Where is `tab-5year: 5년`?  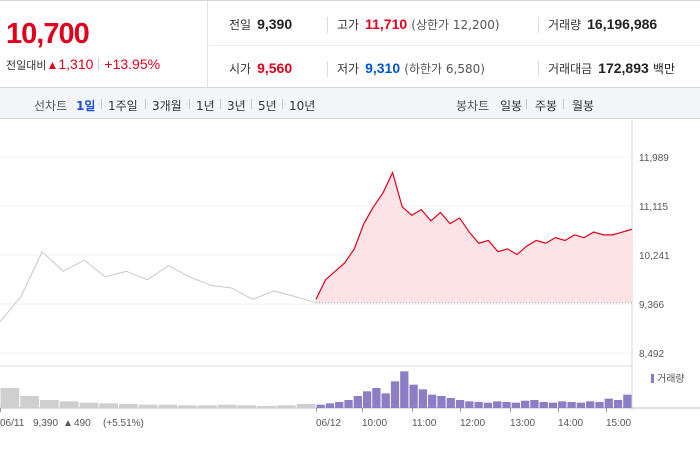
tab-5year: 5년 is located at coordinates (267, 106).